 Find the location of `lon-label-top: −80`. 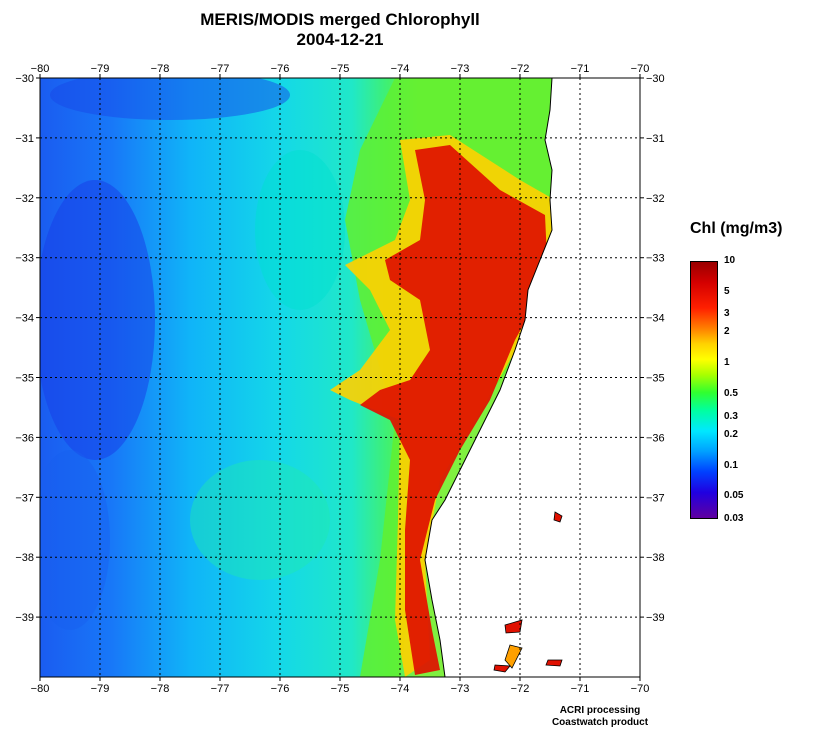

lon-label-top: −80 is located at coordinates (40, 69).